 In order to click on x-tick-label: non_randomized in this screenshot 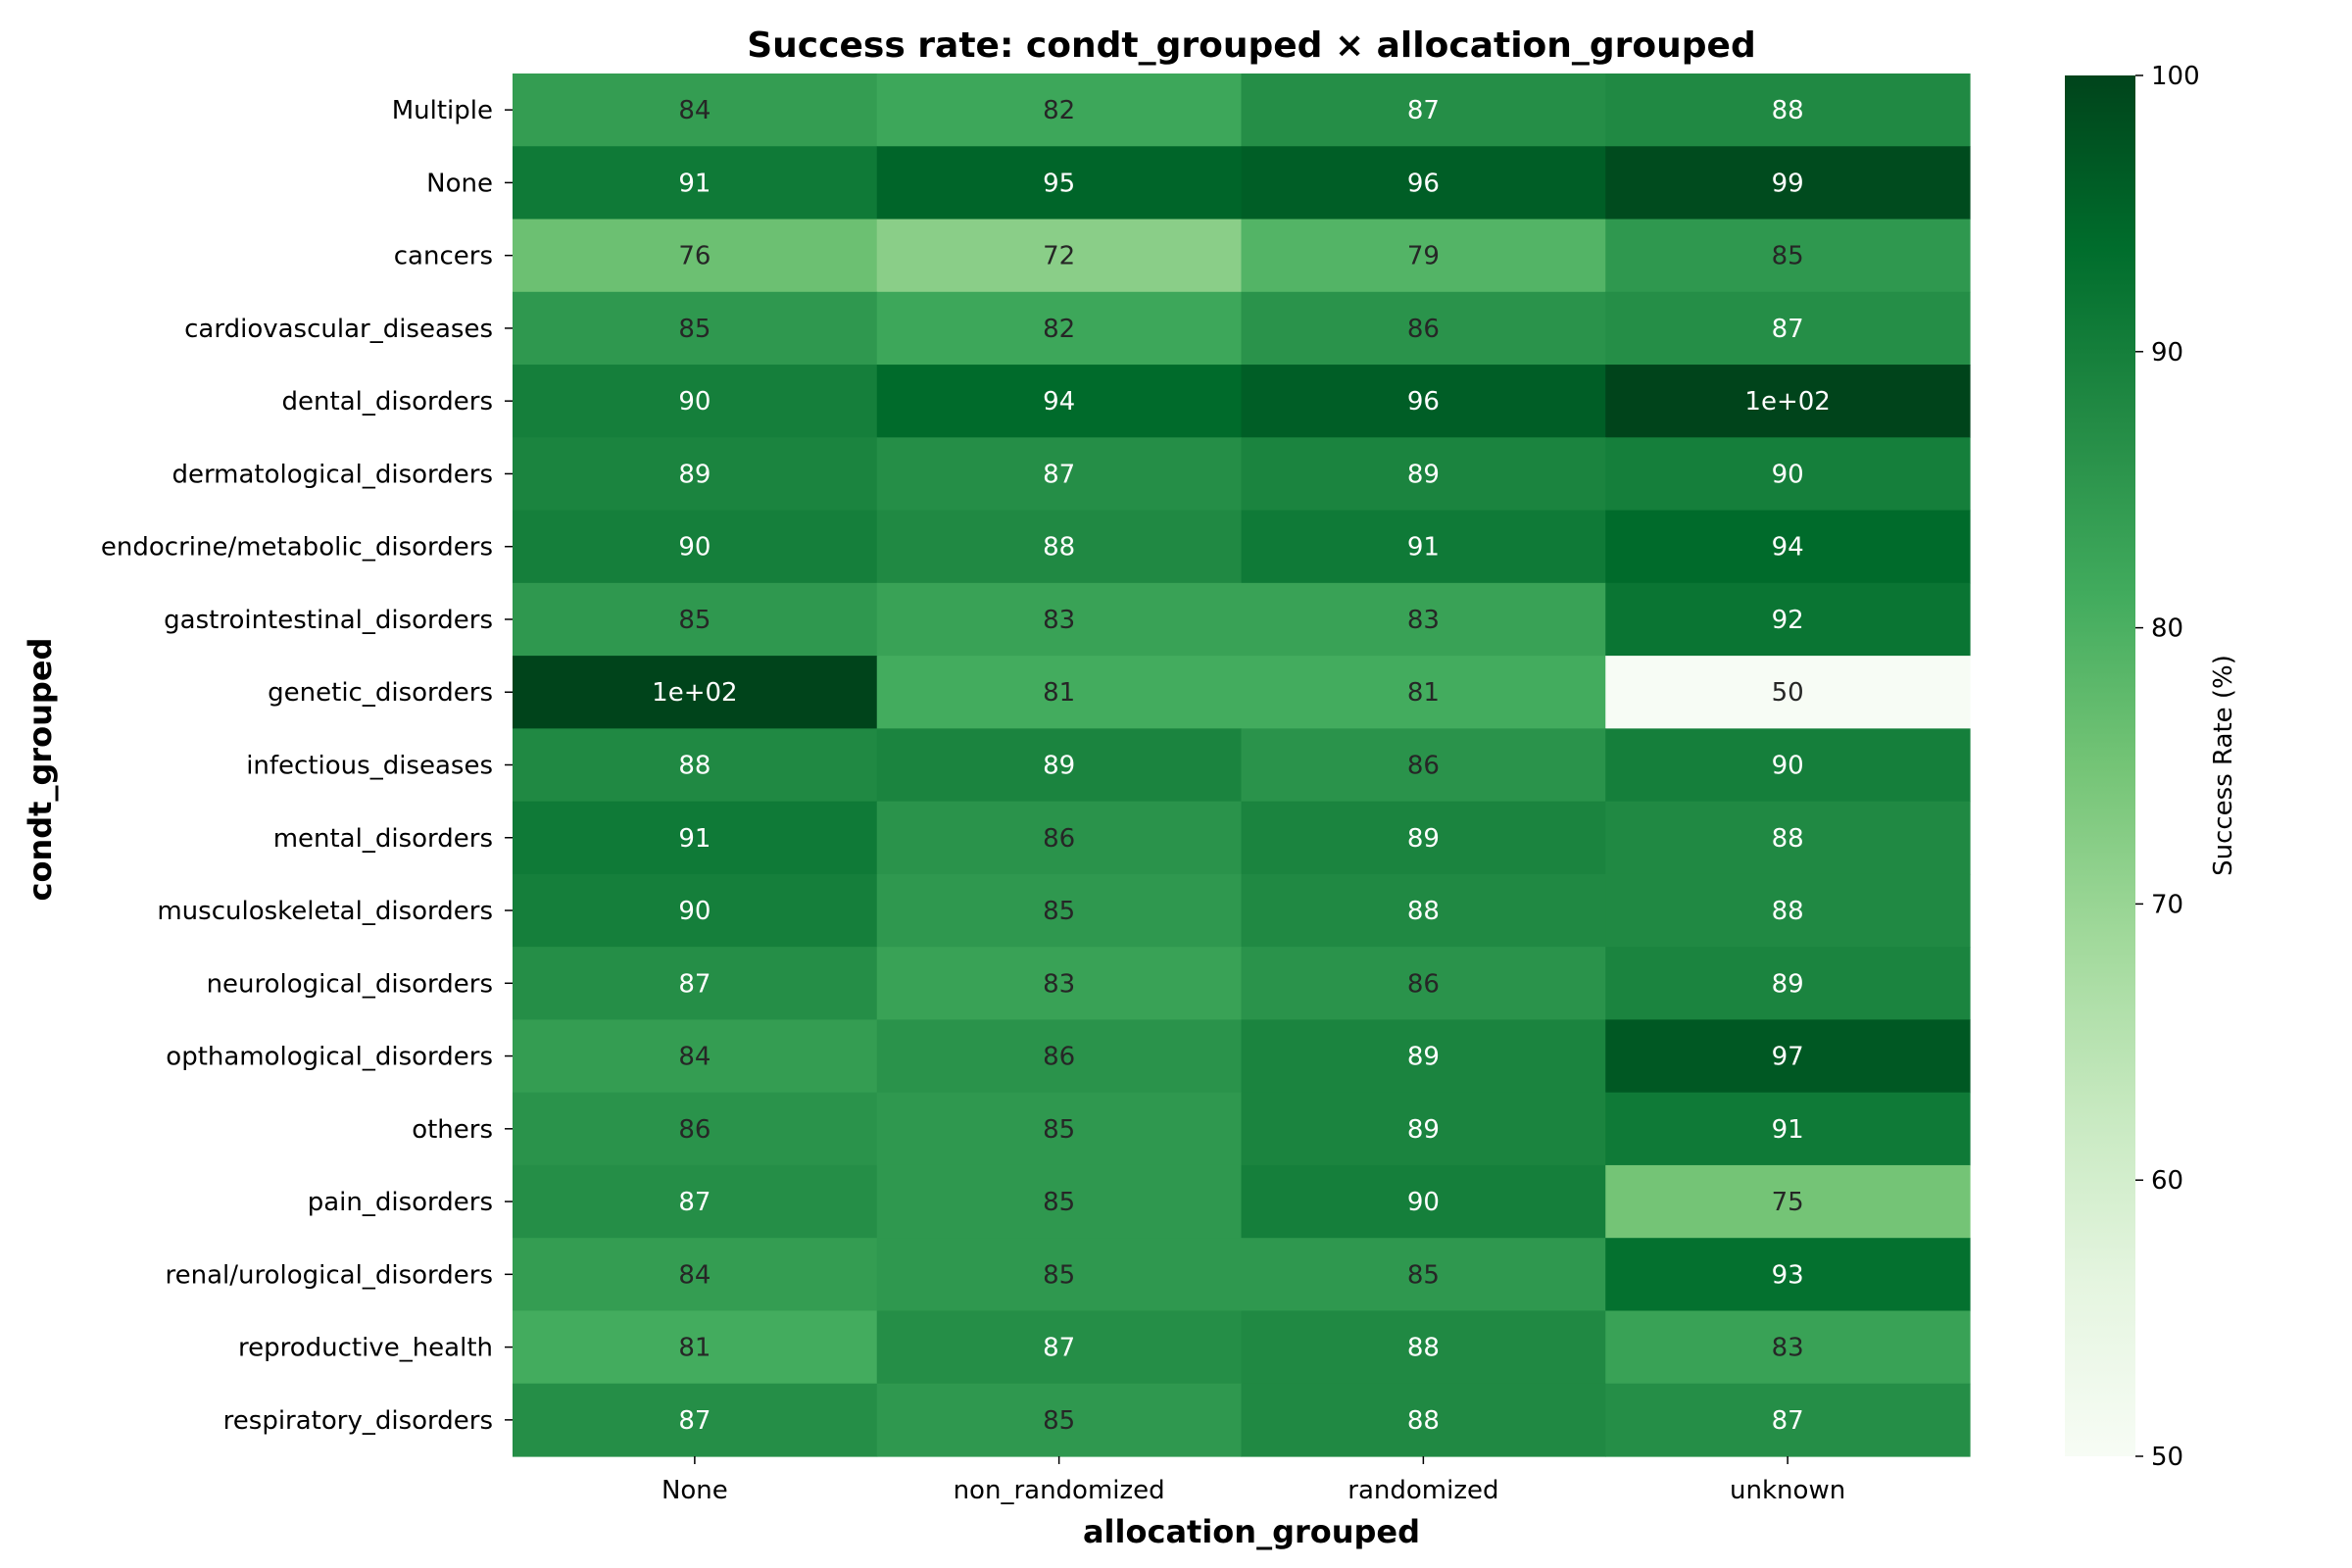, I will do `click(1059, 1490)`.